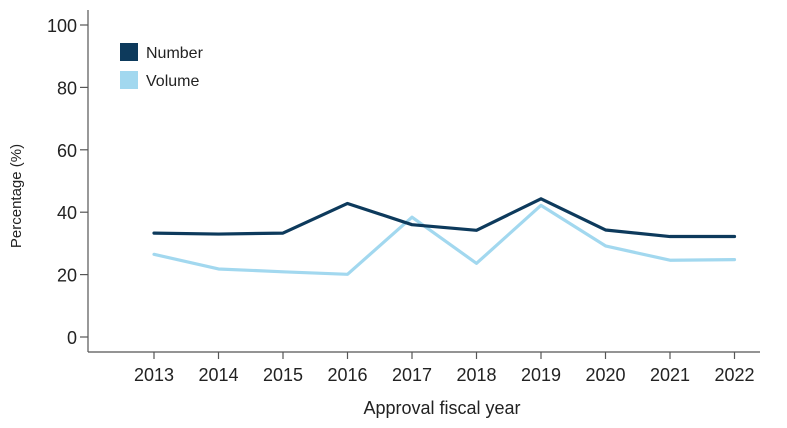 This screenshot has width=787, height=428. I want to click on legend-swatch-volume, so click(129, 80).